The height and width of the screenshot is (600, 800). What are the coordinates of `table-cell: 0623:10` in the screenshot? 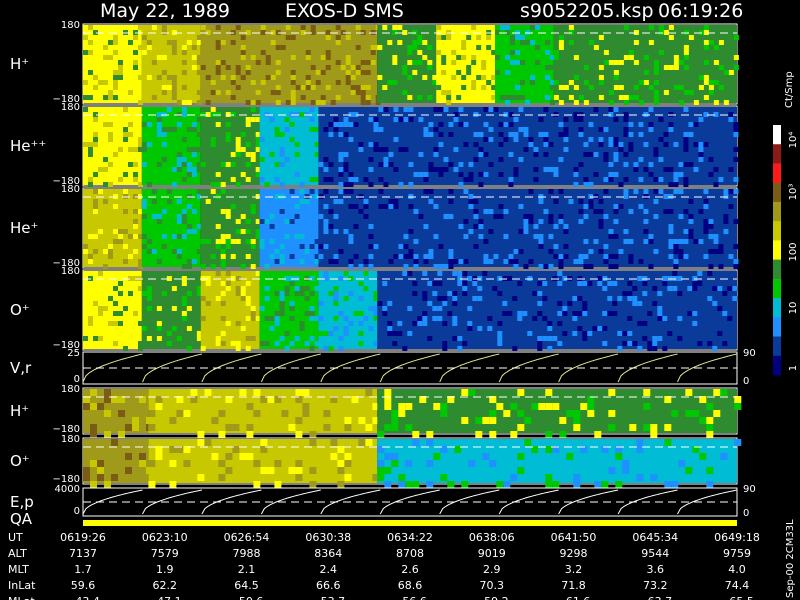 It's located at (165, 537).